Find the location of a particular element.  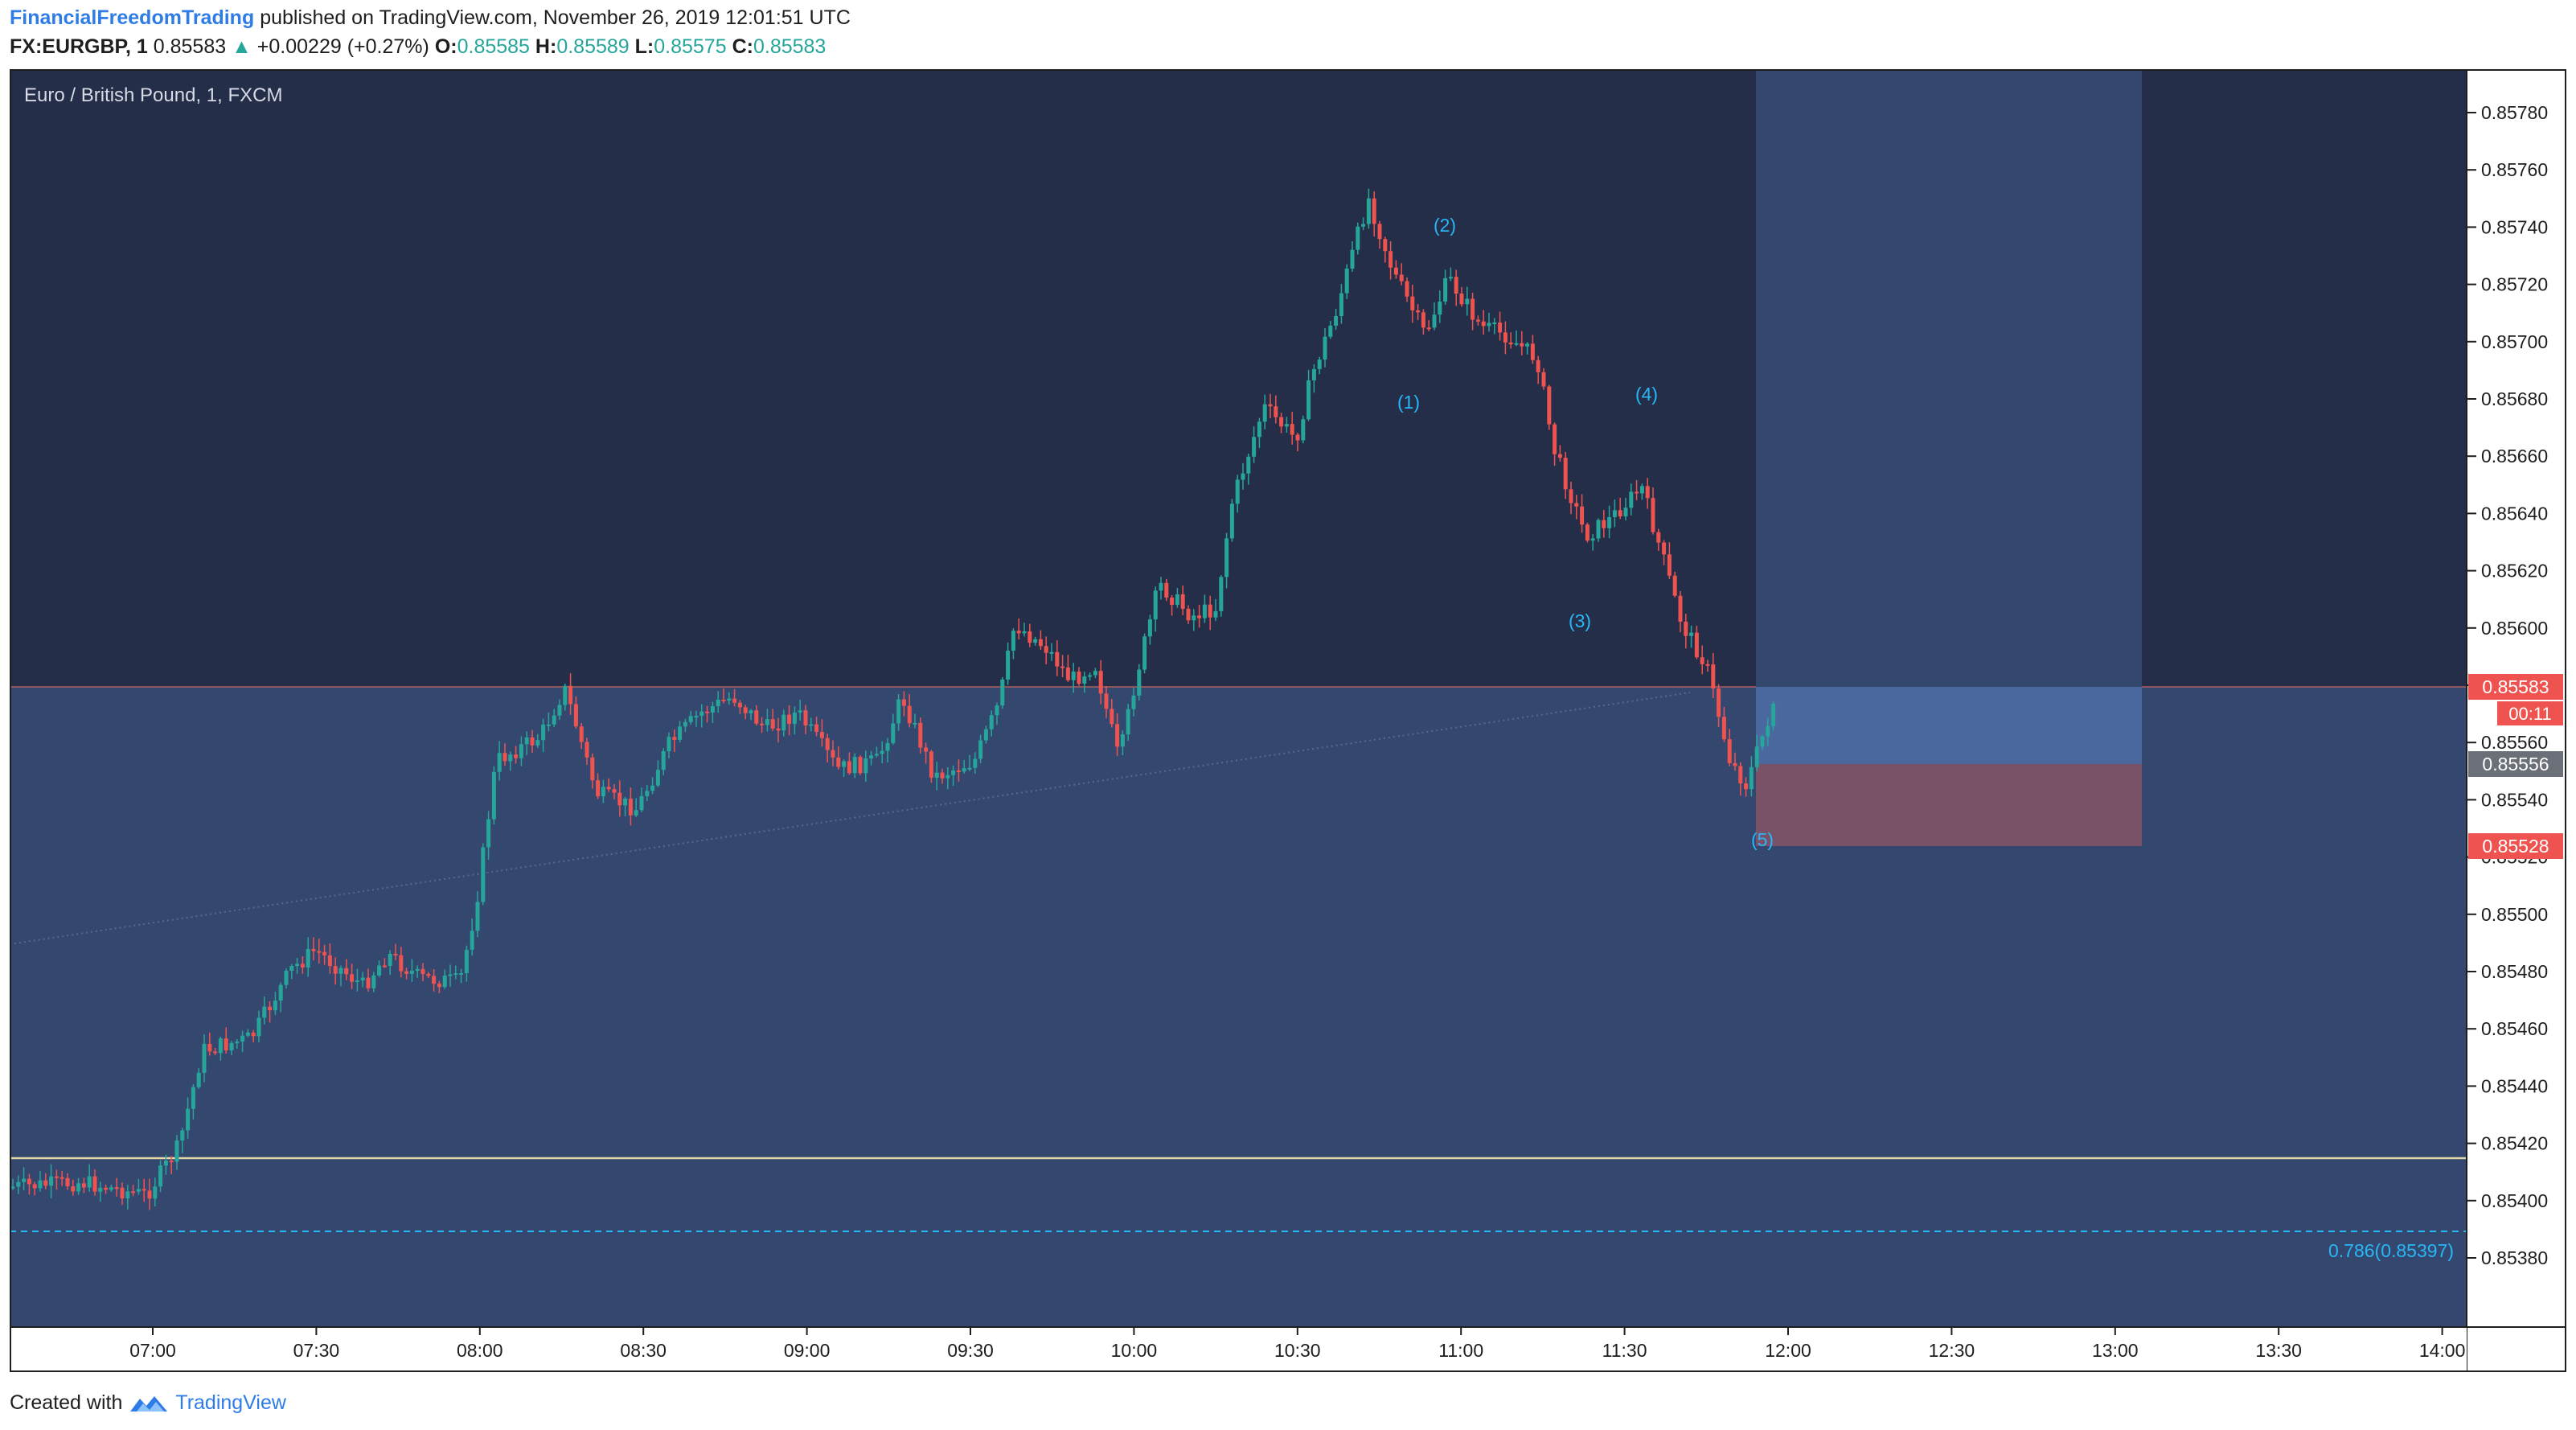

price-tick-label: 0.85700 is located at coordinates (2514, 341).